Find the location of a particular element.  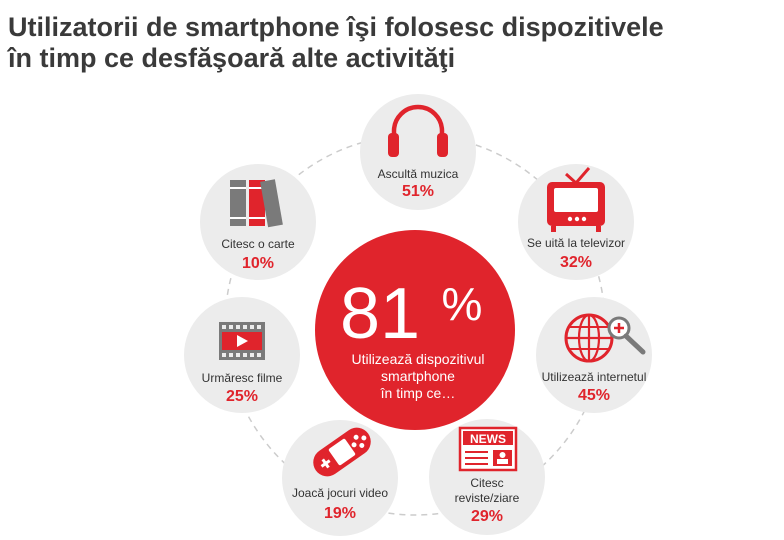

activity-movies: Urmăresc filme 25% is located at coordinates (242, 355).